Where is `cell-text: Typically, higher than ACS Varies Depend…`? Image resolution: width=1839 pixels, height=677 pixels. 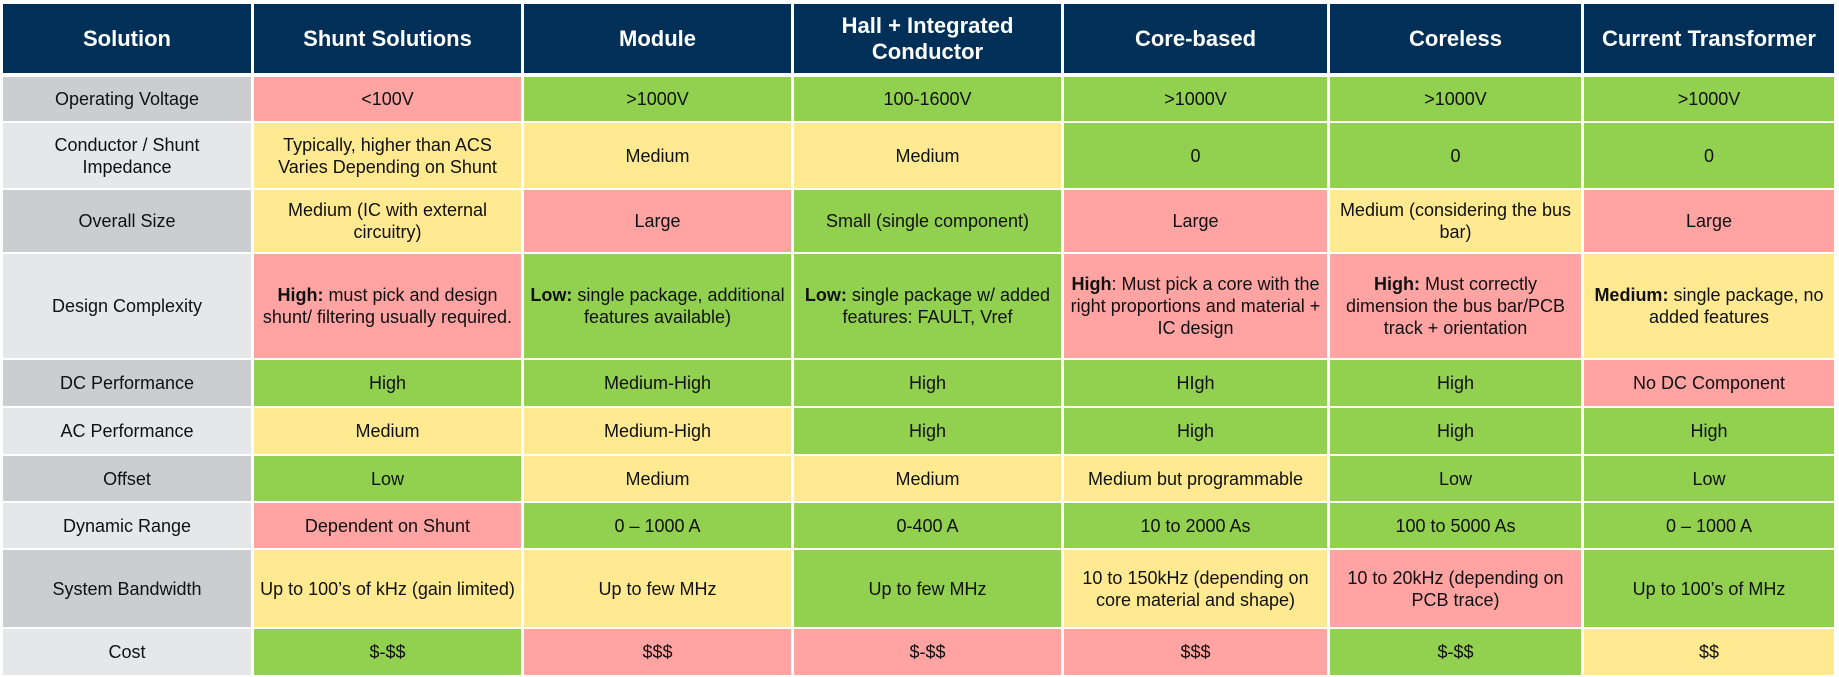 cell-text: Typically, higher than ACS Varies Depend… is located at coordinates (387, 155).